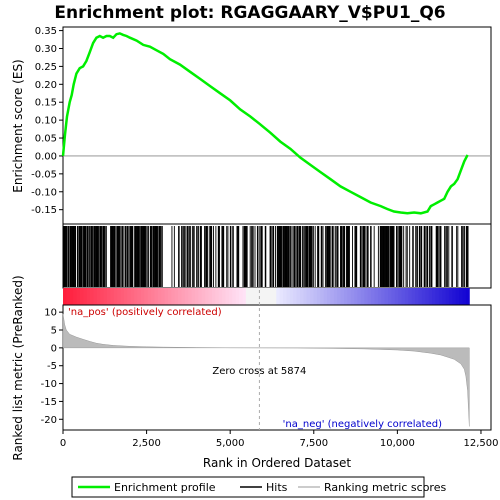 This screenshot has height=500, width=500. I want to click on es-y-tick-label: 0.30, so click(46, 49).